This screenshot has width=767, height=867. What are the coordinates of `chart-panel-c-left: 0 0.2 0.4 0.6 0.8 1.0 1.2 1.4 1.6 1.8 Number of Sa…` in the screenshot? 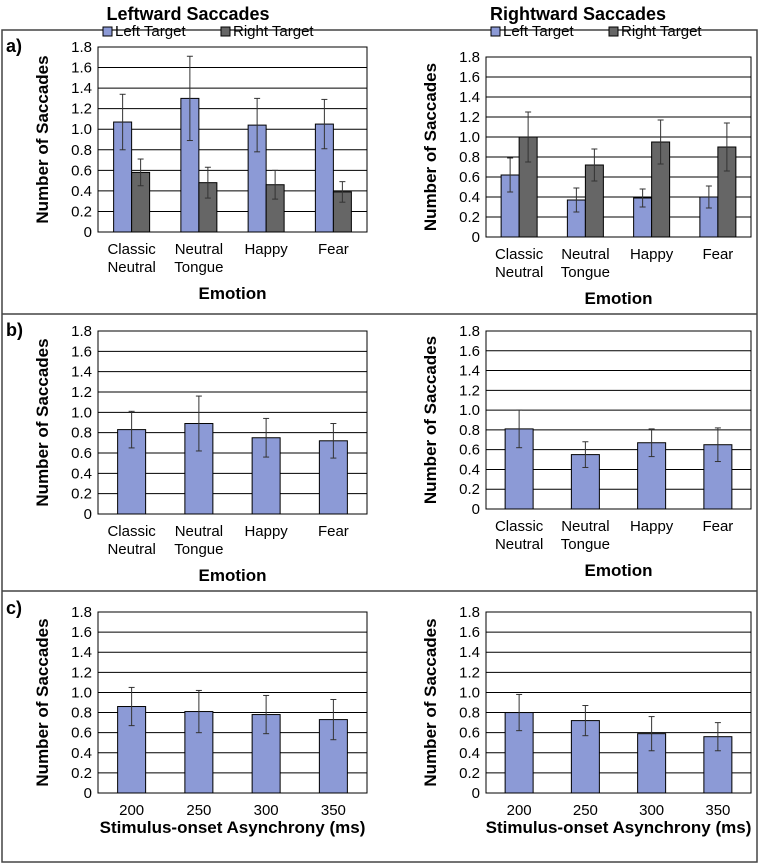 It's located at (200, 720).